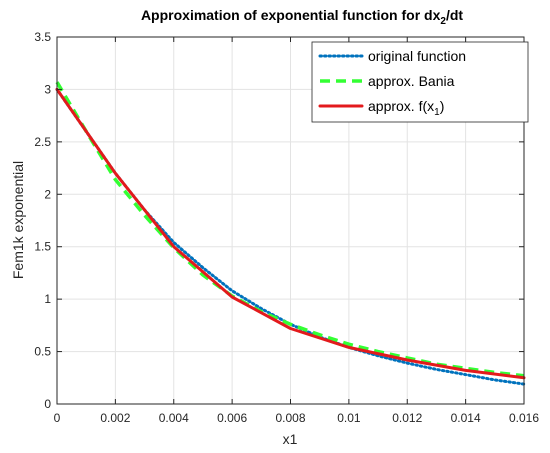  Describe the element at coordinates (174, 418) in the screenshot. I see `x-tick-label: 0.004` at that location.